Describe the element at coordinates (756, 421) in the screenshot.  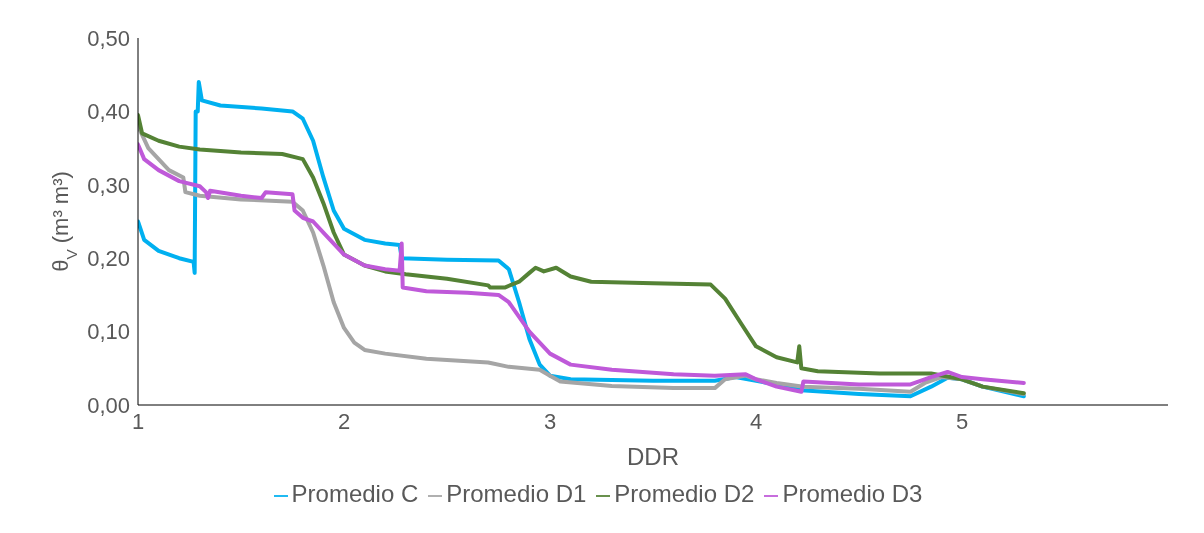
I see `x-tick-label: 4` at that location.